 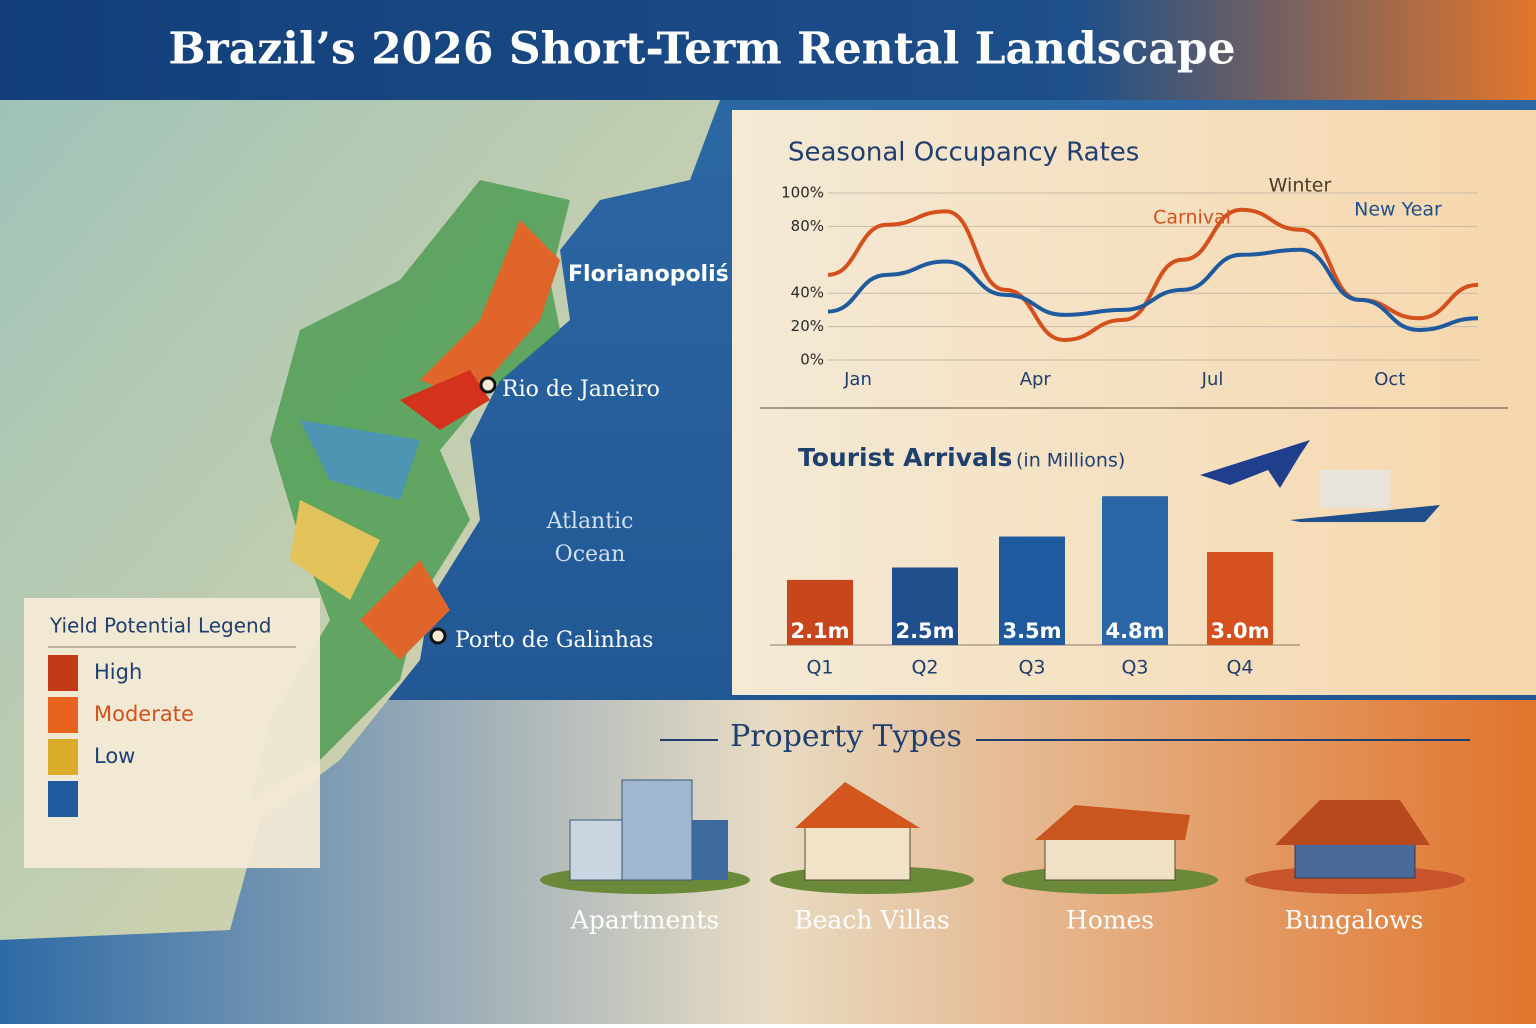 I want to click on ocean-label: Ocean, so click(x=590, y=554).